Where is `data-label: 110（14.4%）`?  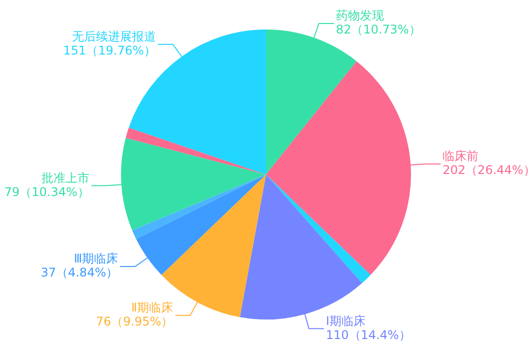 data-label: 110（14.4%） is located at coordinates (368, 335).